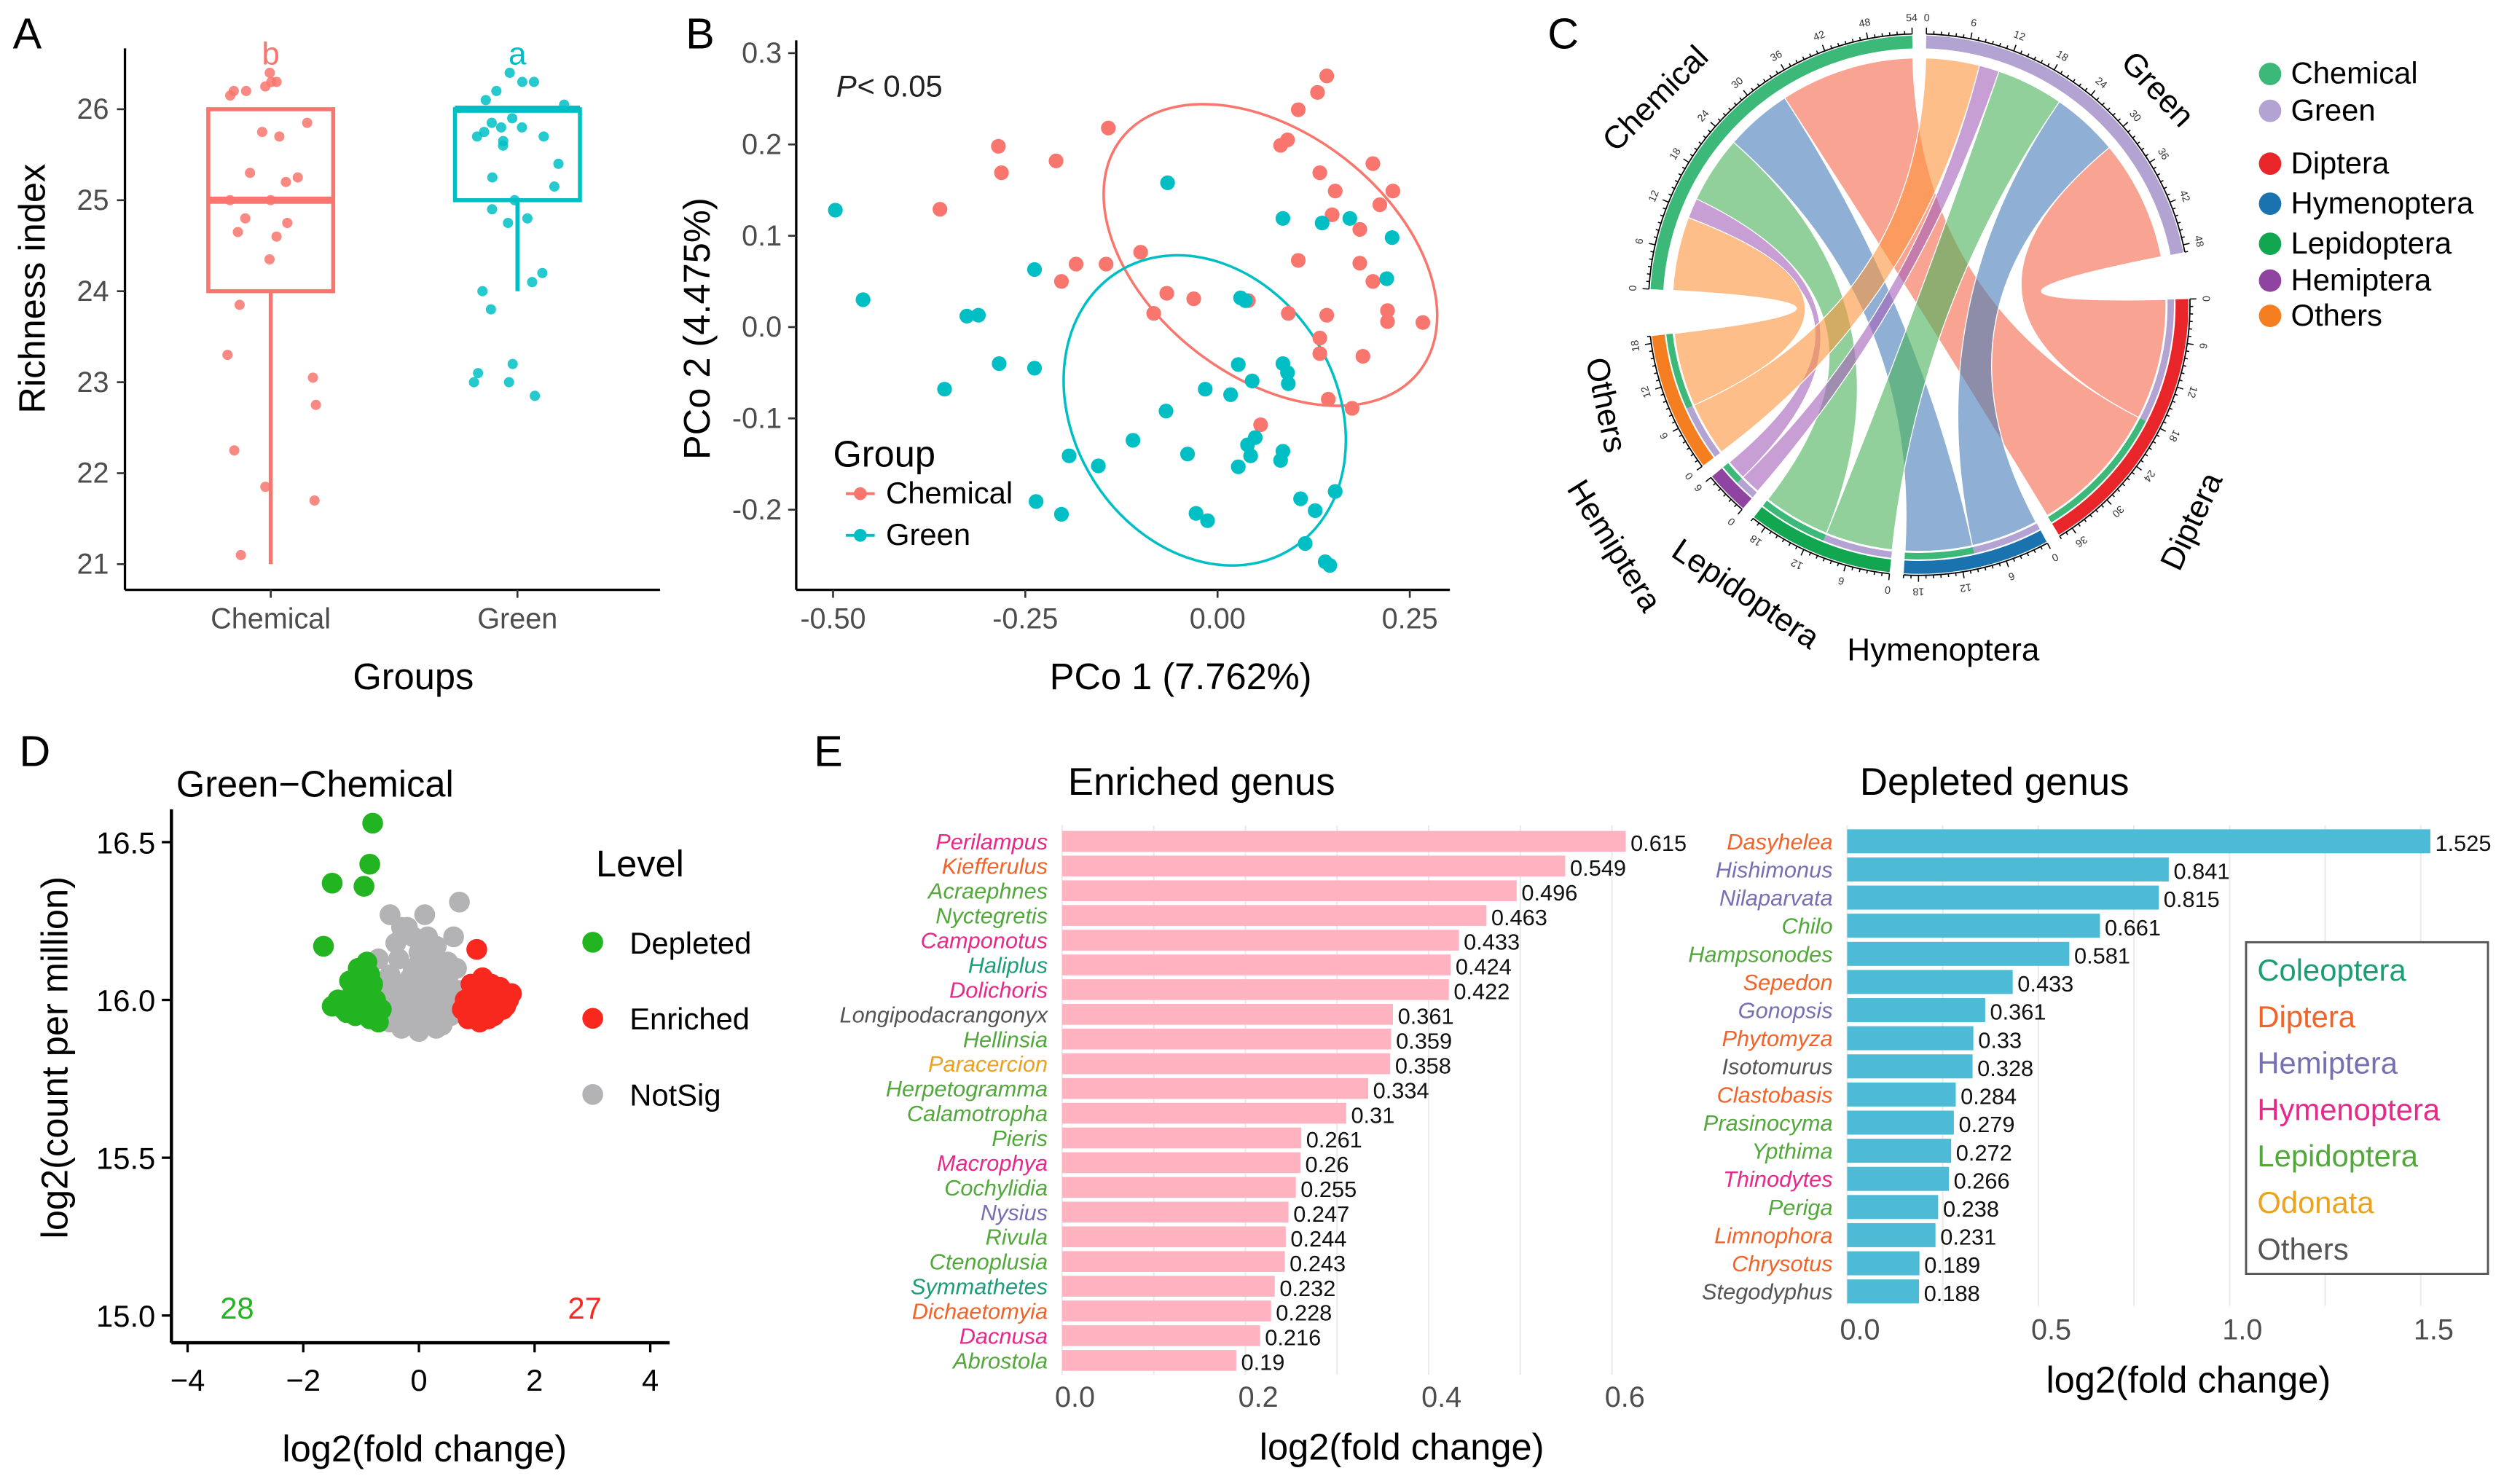 Image resolution: width=2512 pixels, height=1484 pixels. I want to click on genus-label: Clastobasis, so click(1775, 1094).